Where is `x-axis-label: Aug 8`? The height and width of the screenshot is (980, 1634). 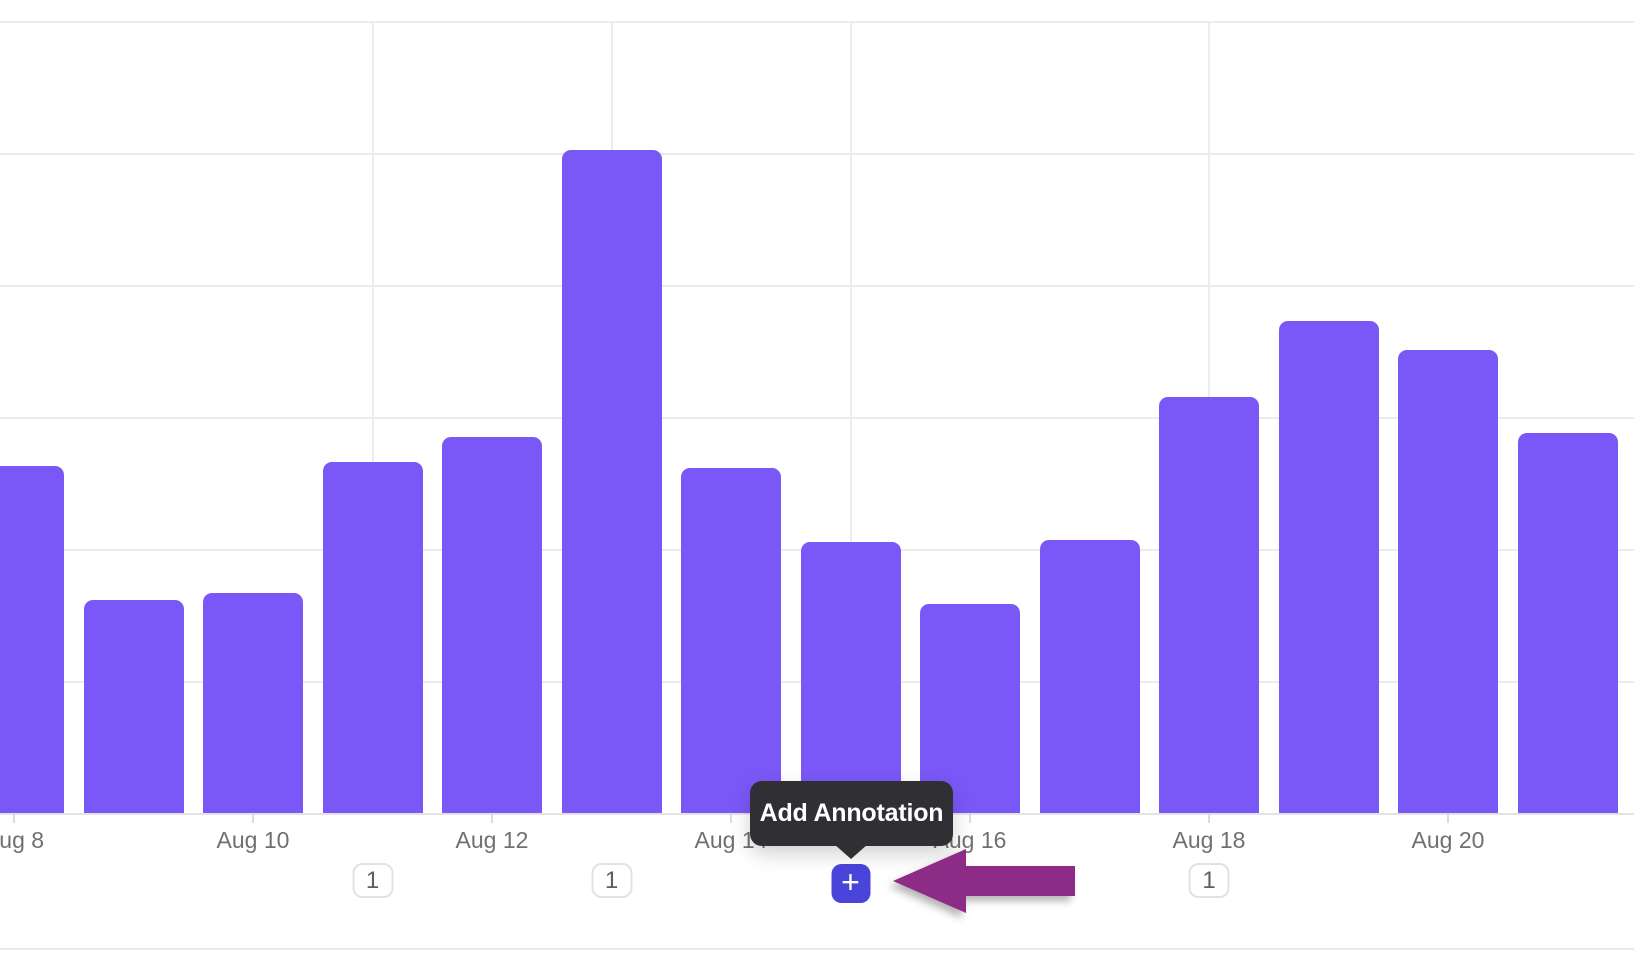 x-axis-label: Aug 8 is located at coordinates (22, 840).